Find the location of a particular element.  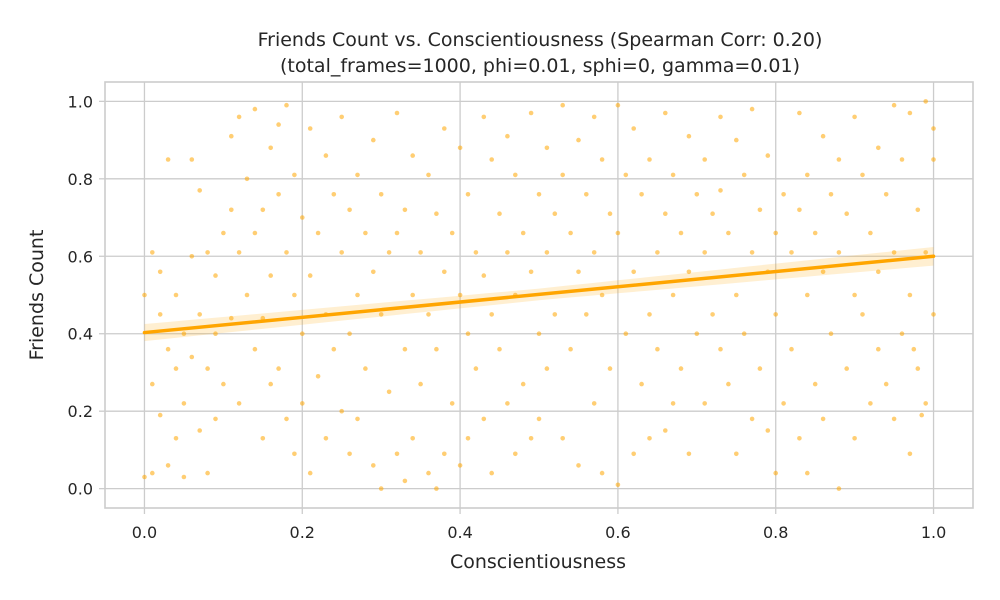

x-axis-label: Conscientiousness is located at coordinates (538, 562).